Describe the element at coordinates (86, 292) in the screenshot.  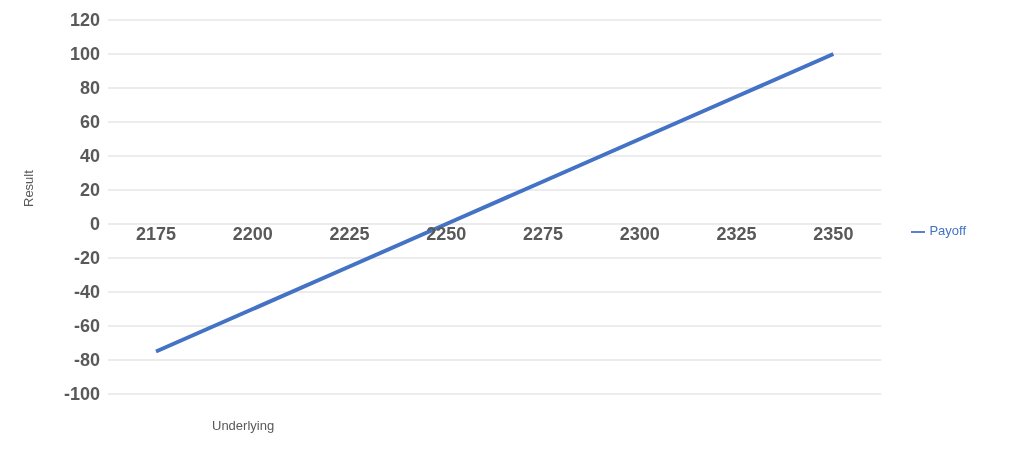
I see `y-tick-label: -40` at that location.